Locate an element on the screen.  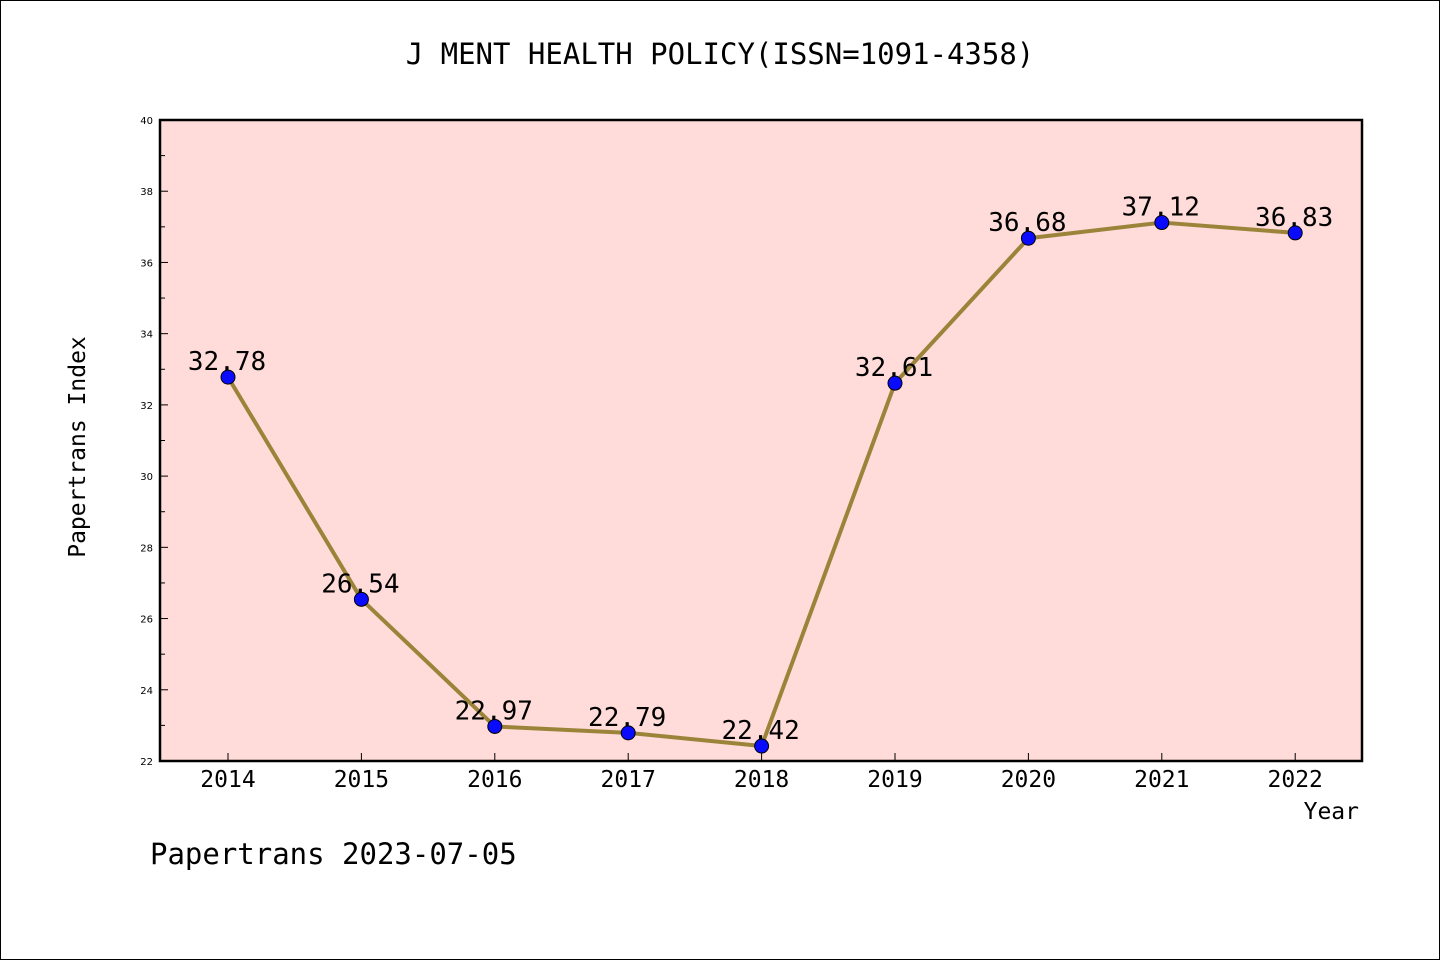
data-label: 22.42 is located at coordinates (760, 731).